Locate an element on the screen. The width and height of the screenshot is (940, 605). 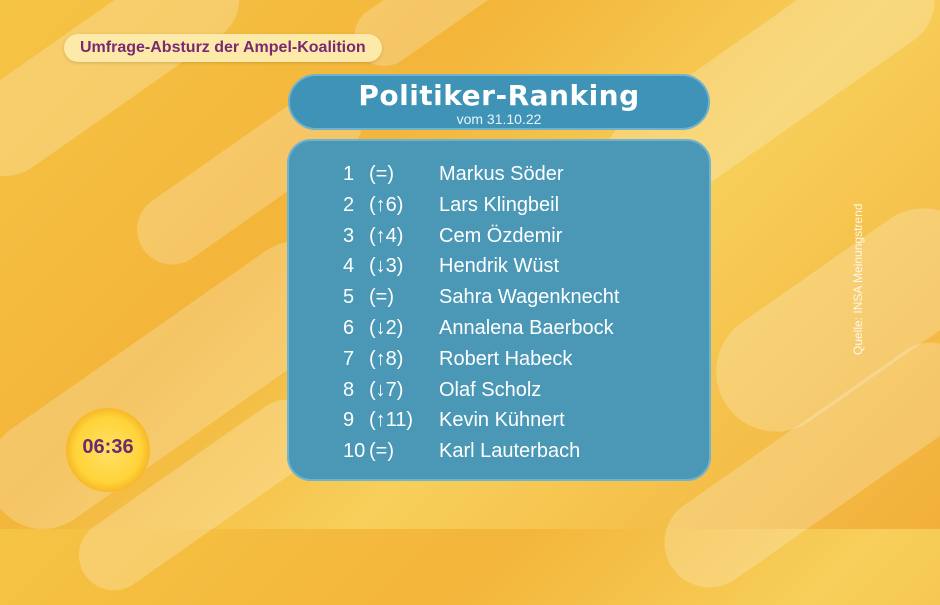
rank-change: (↑11) is located at coordinates (391, 420).